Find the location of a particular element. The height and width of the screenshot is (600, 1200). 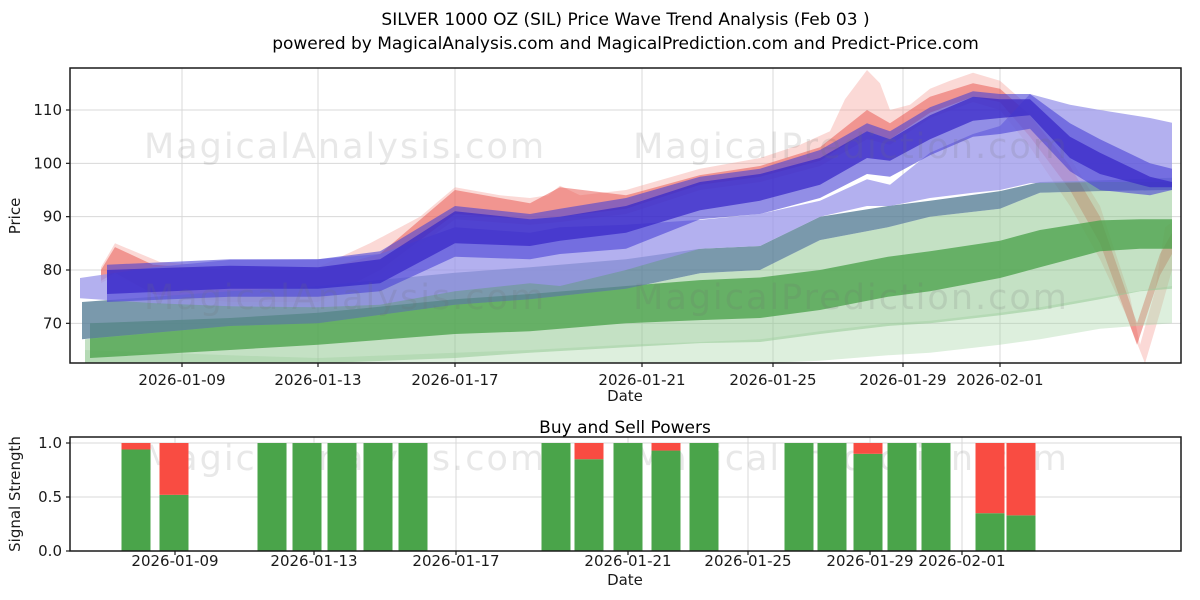

y-axis-label: Price is located at coordinates (15, 216).